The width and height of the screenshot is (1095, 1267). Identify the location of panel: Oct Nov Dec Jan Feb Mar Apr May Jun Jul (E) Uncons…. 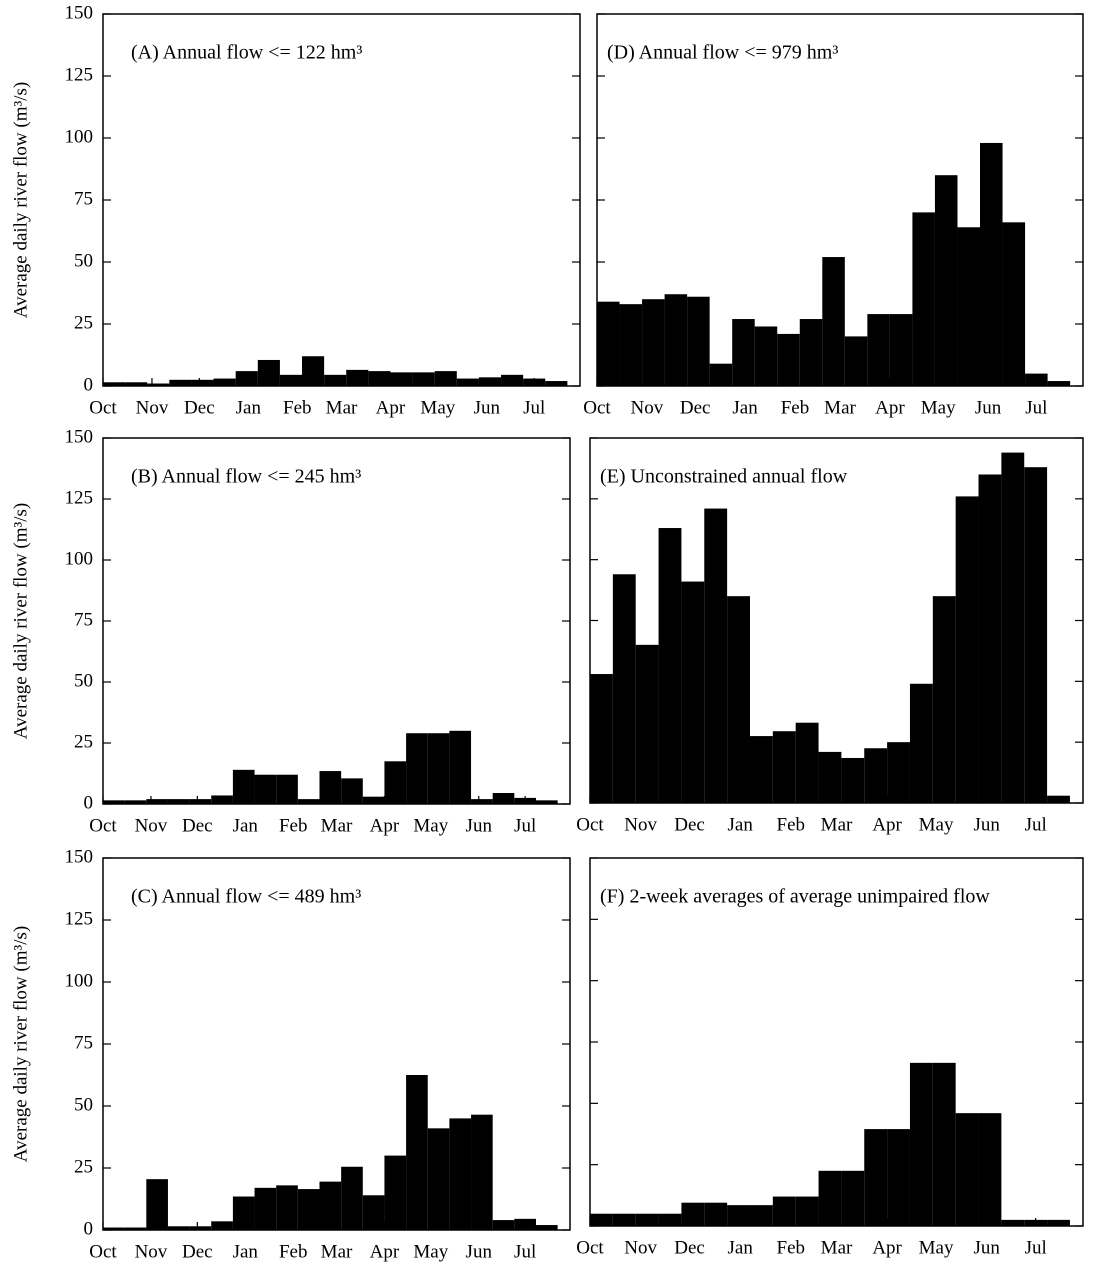
(830, 636).